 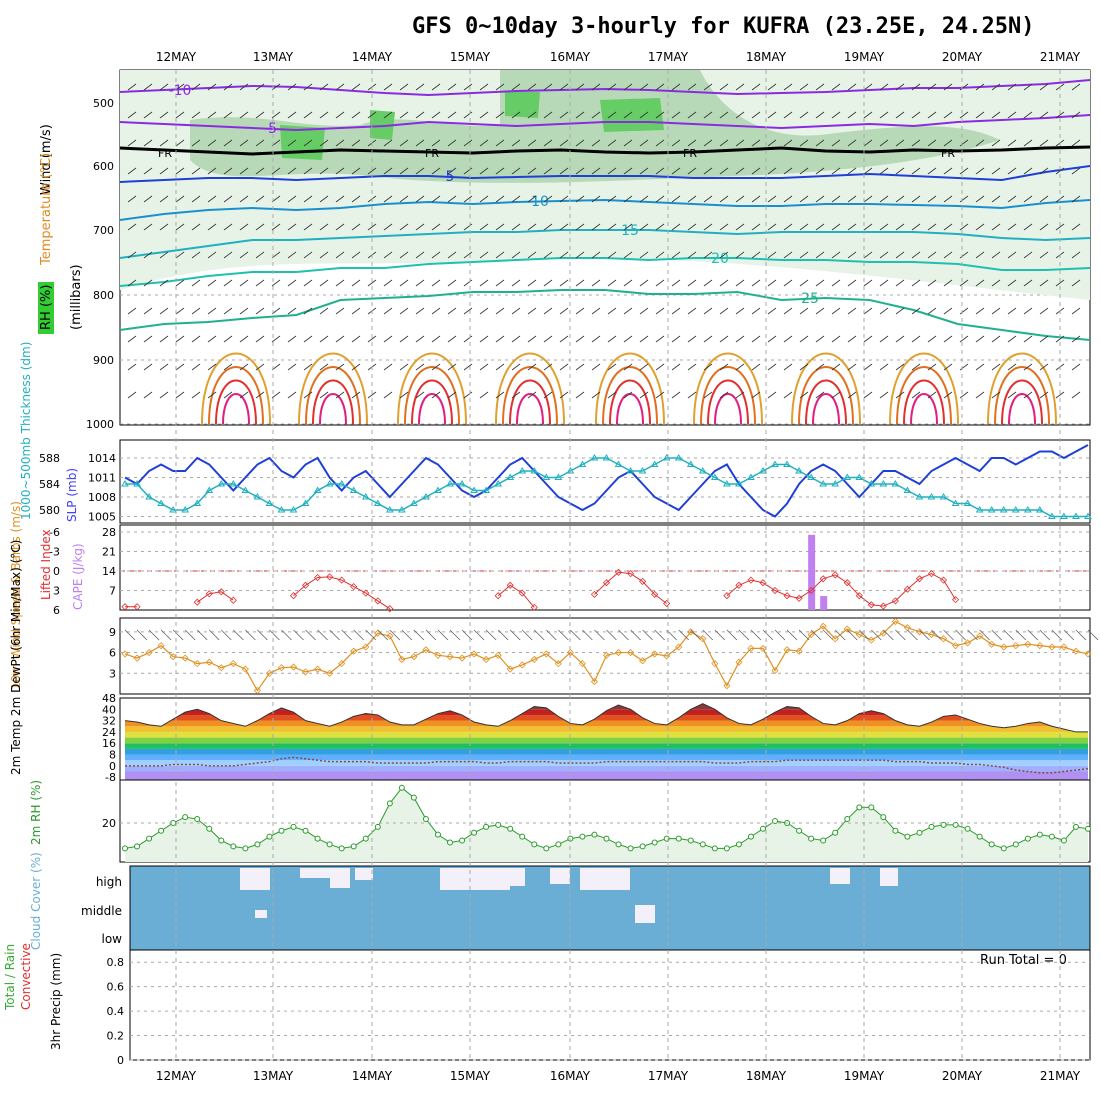 What do you see at coordinates (606, 729) in the screenshot?
I see `temp-band` at bounding box center [606, 729].